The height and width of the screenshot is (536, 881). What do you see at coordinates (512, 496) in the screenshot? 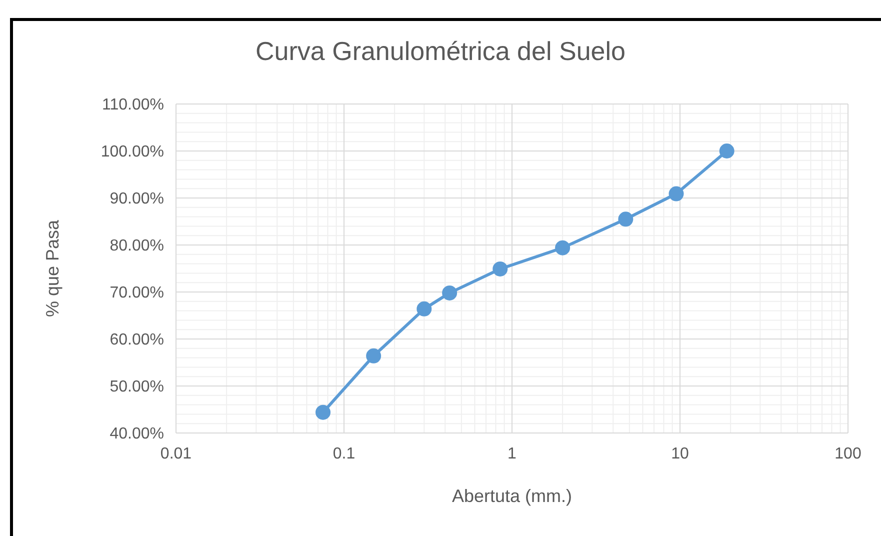
I see `x-axis-title: Abertuta (mm.)` at bounding box center [512, 496].